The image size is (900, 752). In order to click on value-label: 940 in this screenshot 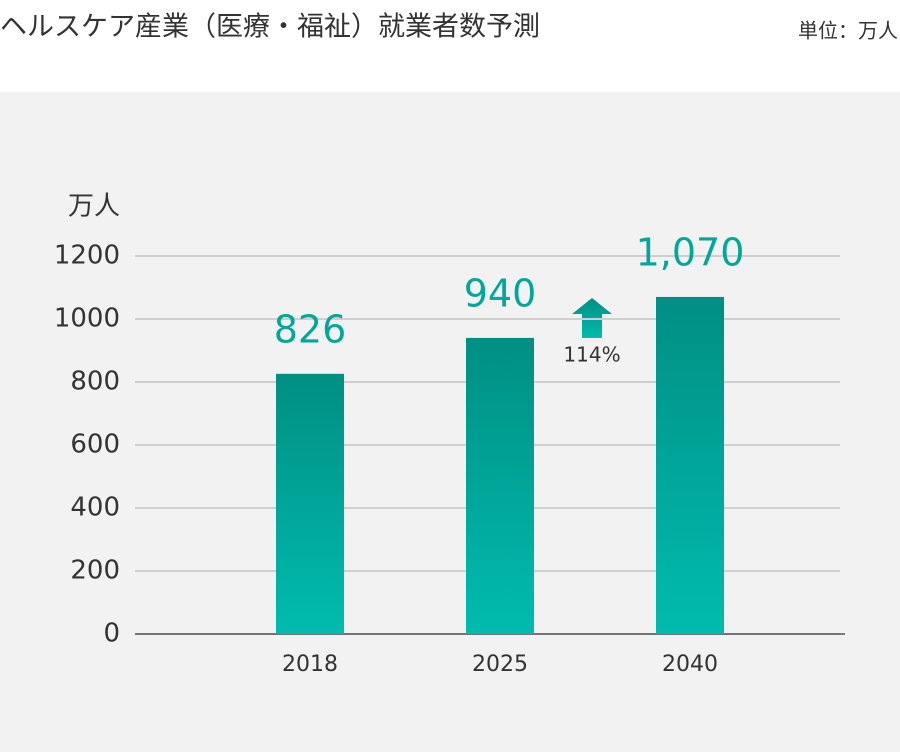, I will do `click(500, 293)`.